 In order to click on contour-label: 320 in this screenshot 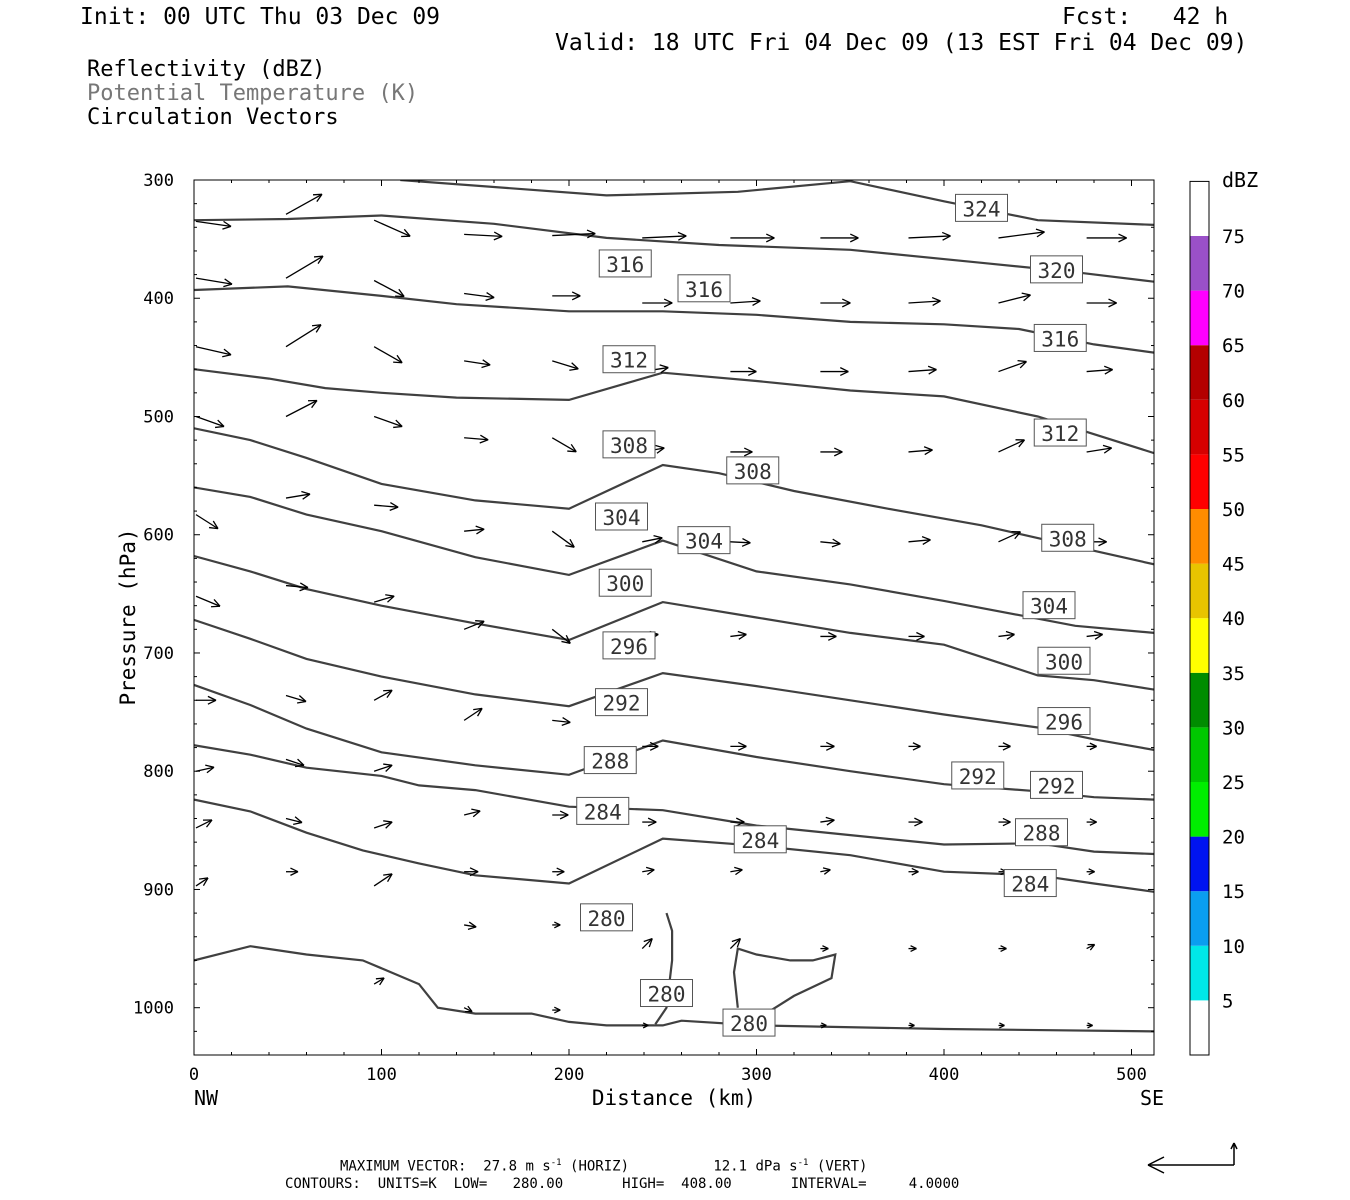, I will do `click(1056, 269)`.